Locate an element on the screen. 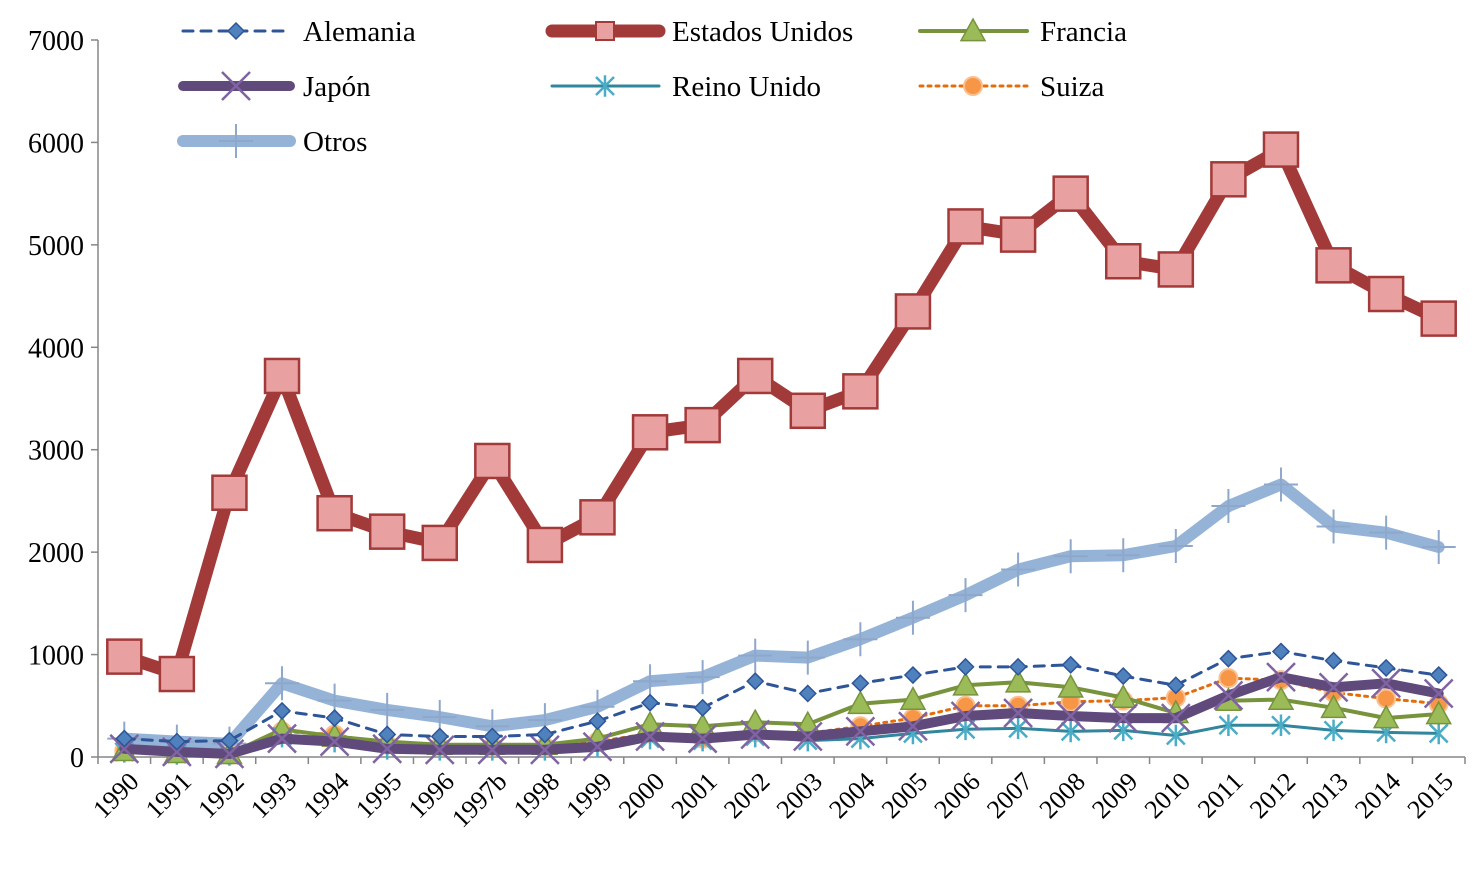 The width and height of the screenshot is (1474, 871). x-tick-label: 1995 is located at coordinates (378, 795).